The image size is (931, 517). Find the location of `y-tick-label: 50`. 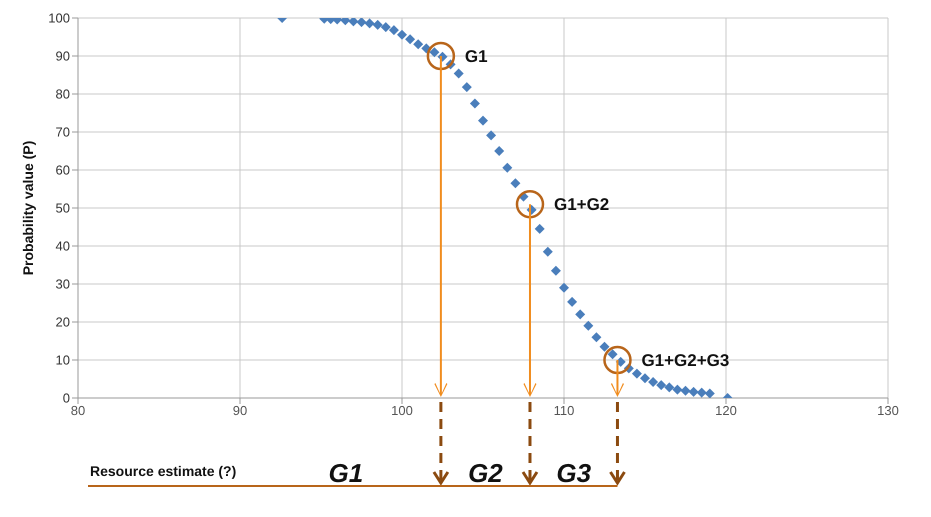

y-tick-label: 50 is located at coordinates (63, 208).